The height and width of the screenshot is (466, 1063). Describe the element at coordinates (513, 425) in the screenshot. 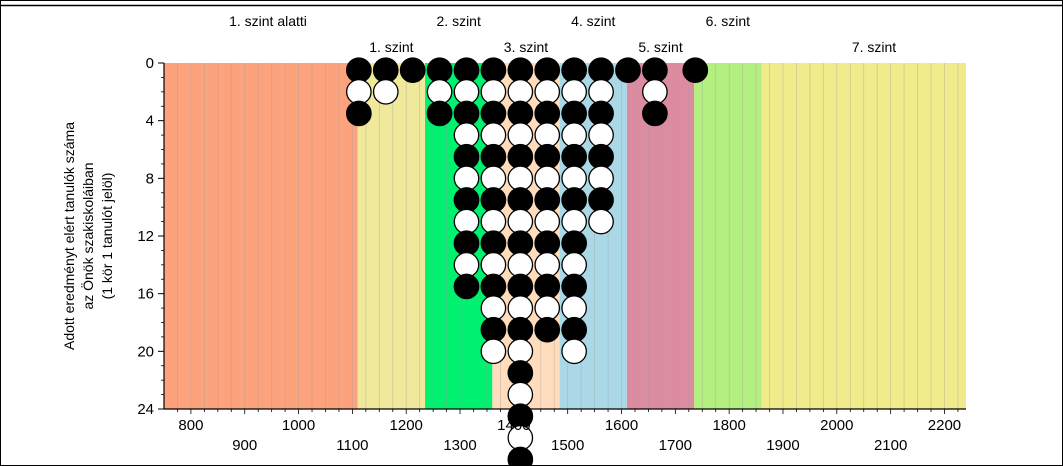

I see `x-tick-label: 1400` at that location.